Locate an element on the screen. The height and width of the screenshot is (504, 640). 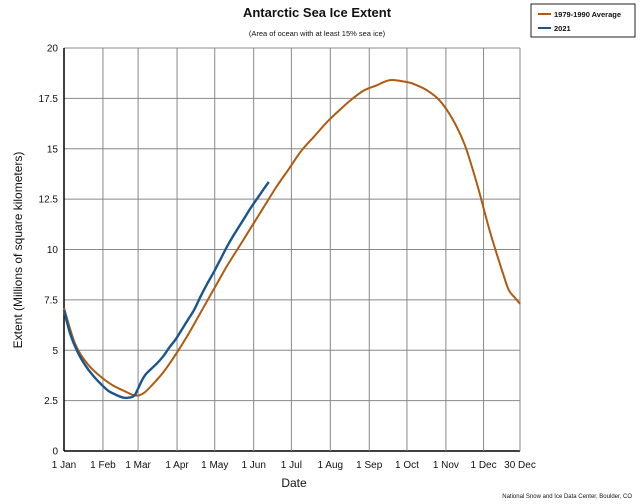
x-tick-label: 1 Jul is located at coordinates (291, 465).